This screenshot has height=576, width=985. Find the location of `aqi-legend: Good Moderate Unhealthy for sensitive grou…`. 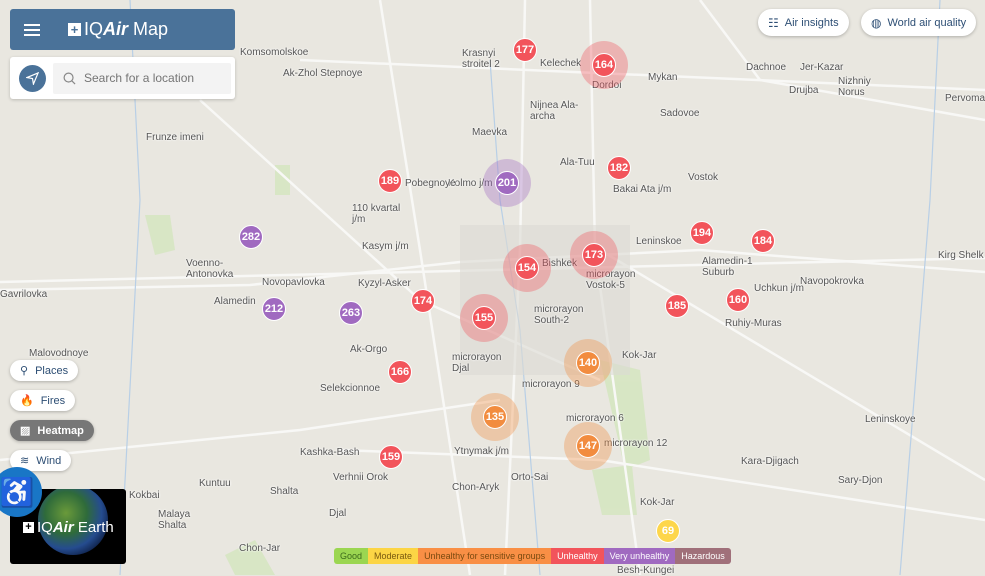

aqi-legend: Good Moderate Unhealthy for sensitive grou… is located at coordinates (532, 556).